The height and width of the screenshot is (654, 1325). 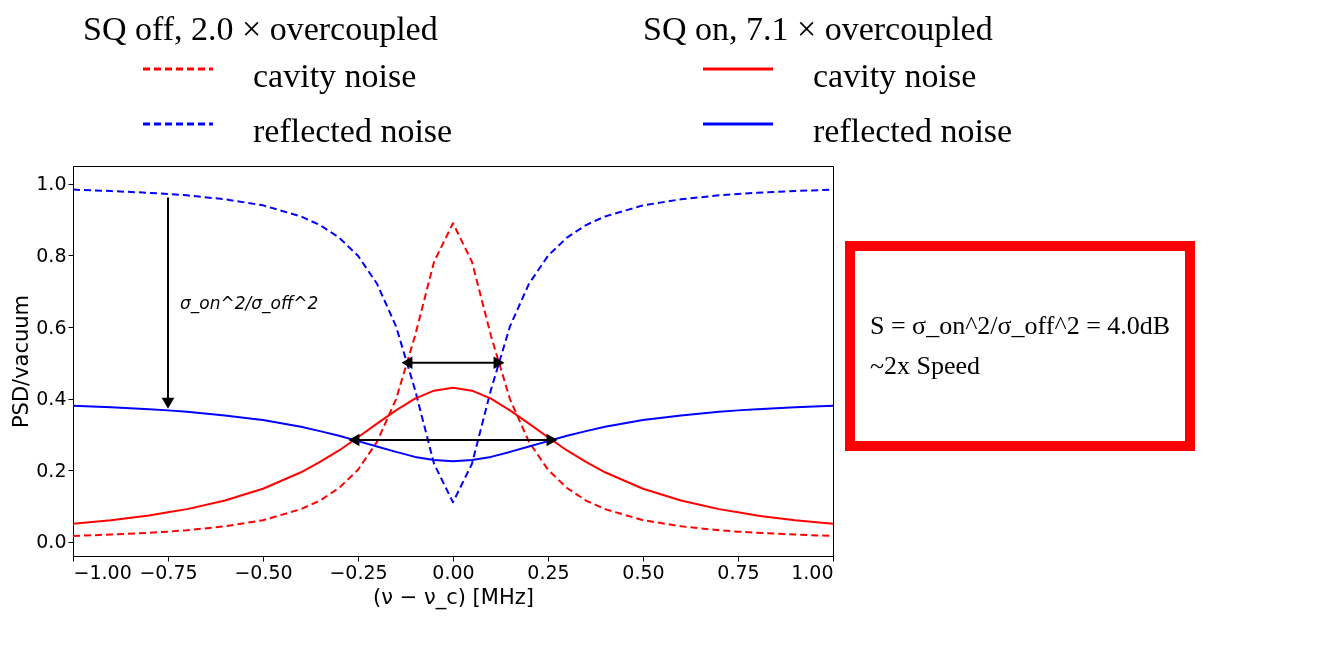 I want to click on x-tick-label: −0.75, so click(x=168, y=571).